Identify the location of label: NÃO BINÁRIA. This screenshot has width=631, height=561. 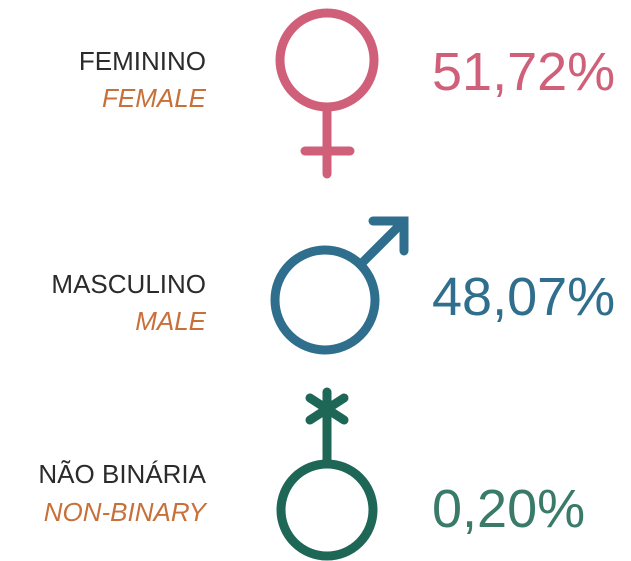
(122, 474).